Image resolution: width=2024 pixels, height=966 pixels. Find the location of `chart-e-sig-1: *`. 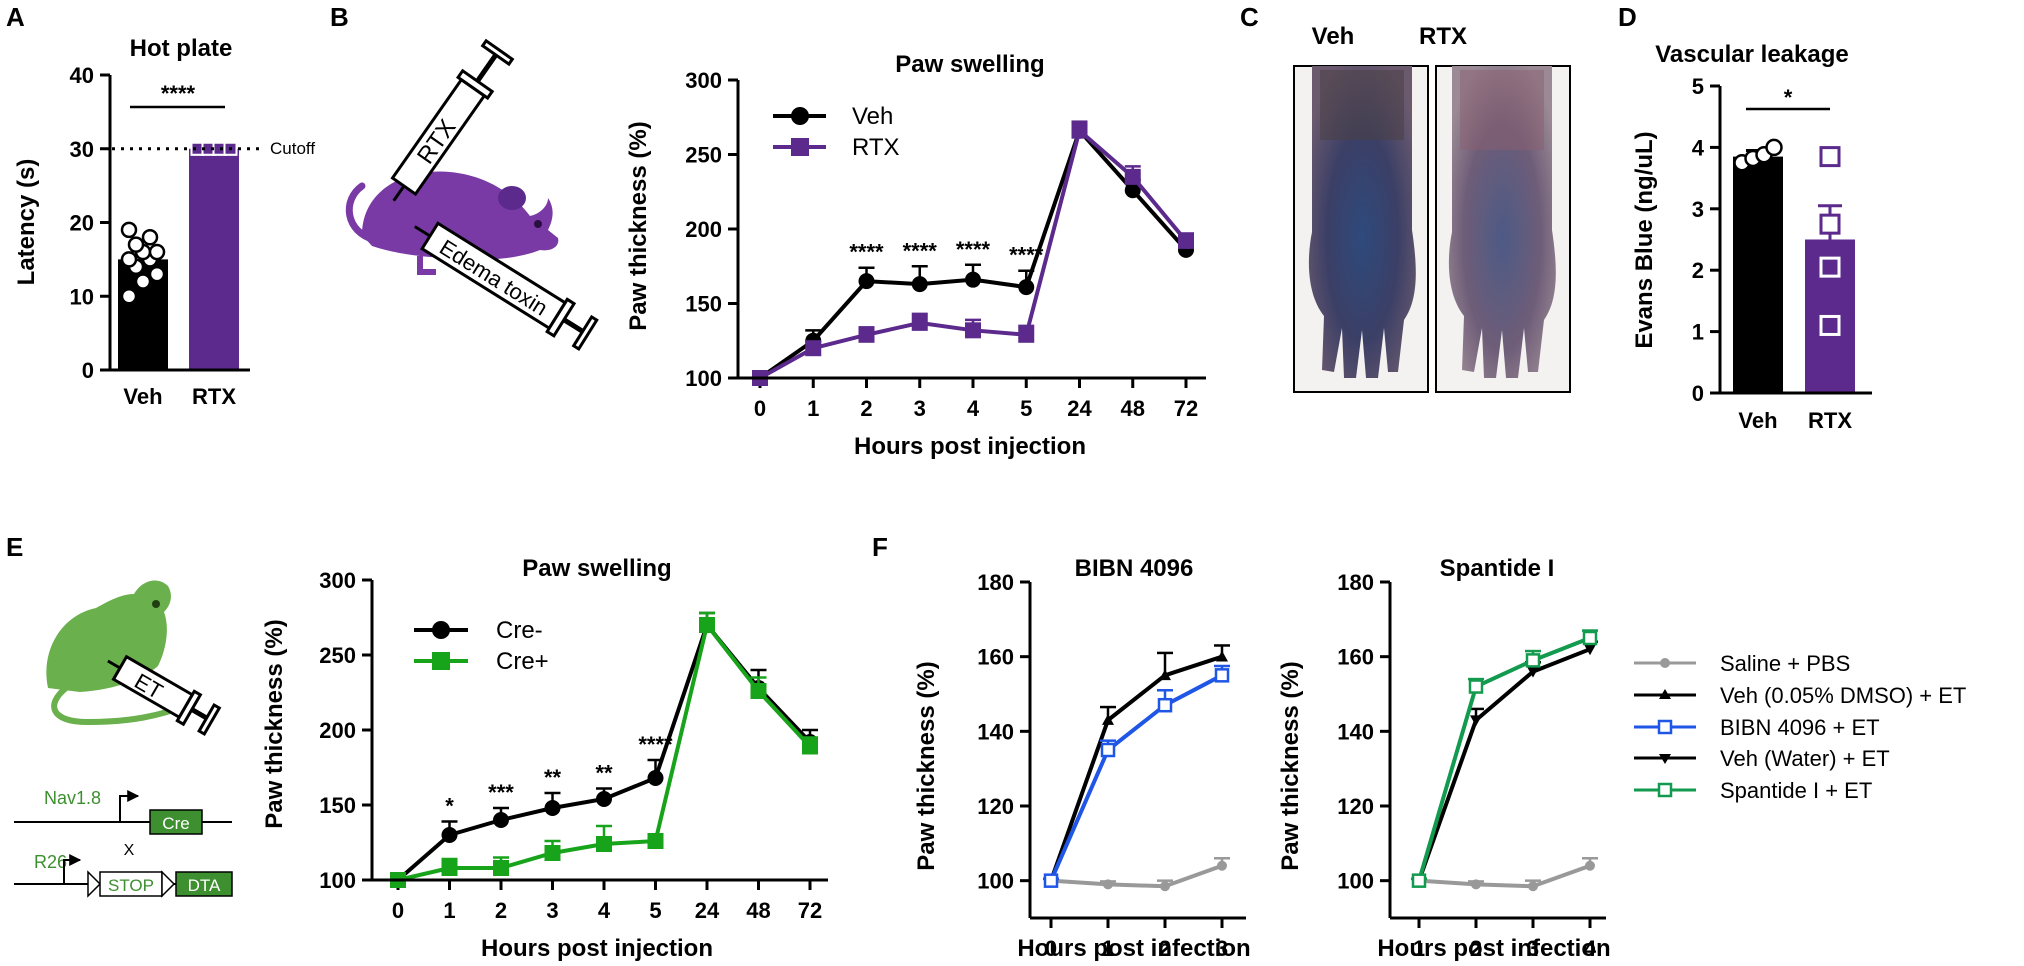

chart-e-sig-1: * is located at coordinates (449, 806).